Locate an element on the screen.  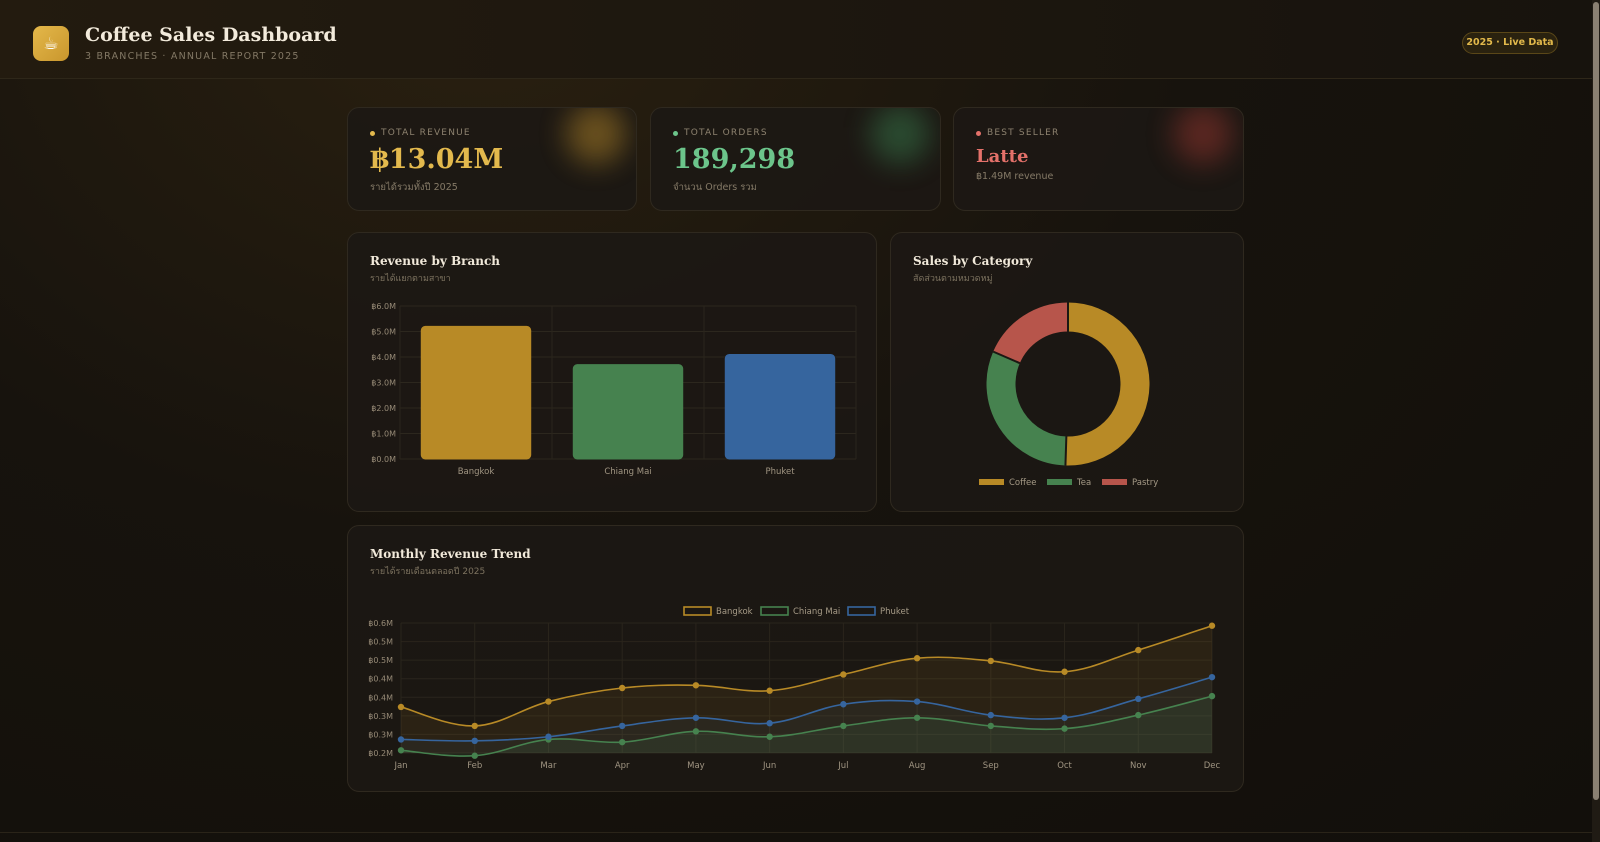
x-tick-label: Mar is located at coordinates (548, 766).